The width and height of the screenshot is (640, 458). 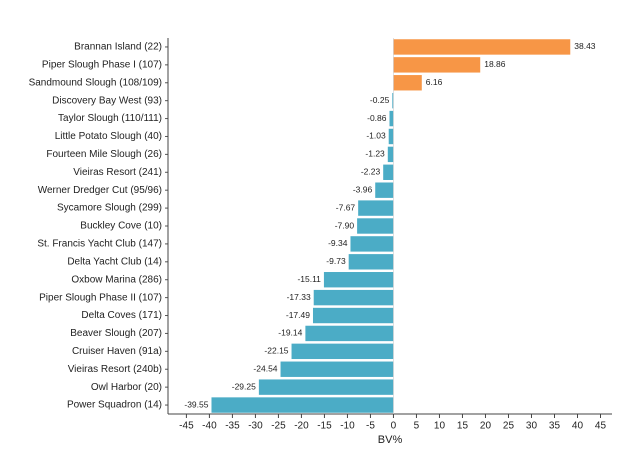 What do you see at coordinates (585, 46) in the screenshot?
I see `value-label: 38.43` at bounding box center [585, 46].